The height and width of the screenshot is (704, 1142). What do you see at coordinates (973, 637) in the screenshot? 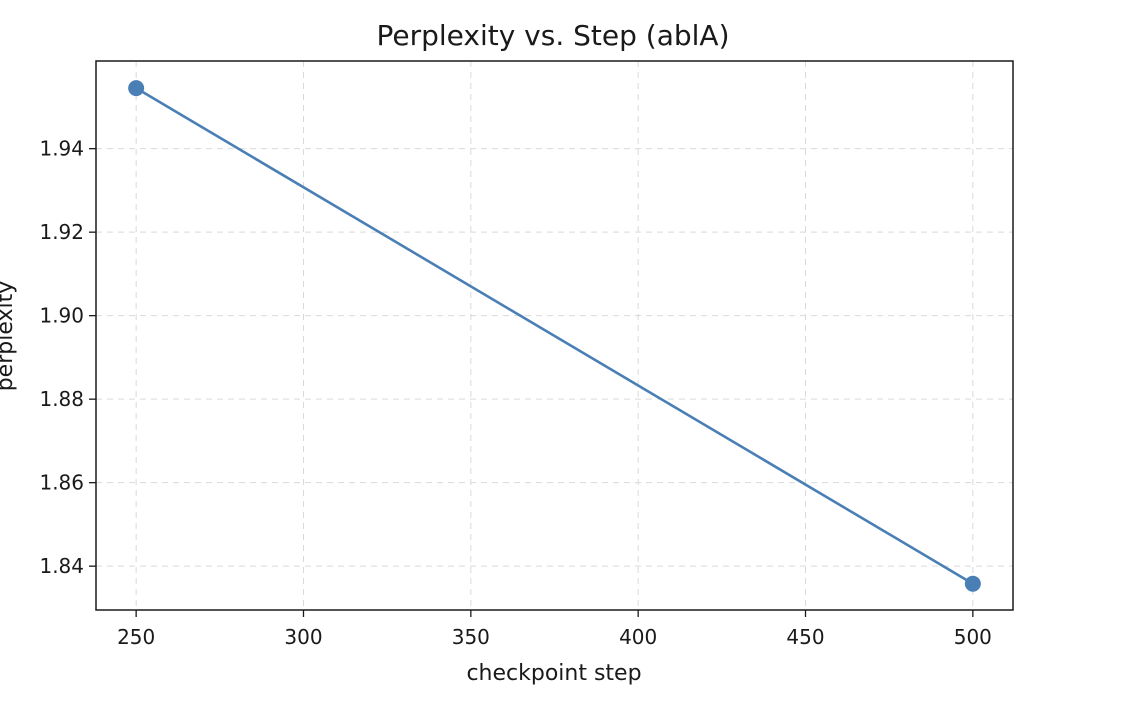
I see `x-tick-label: 500` at bounding box center [973, 637].